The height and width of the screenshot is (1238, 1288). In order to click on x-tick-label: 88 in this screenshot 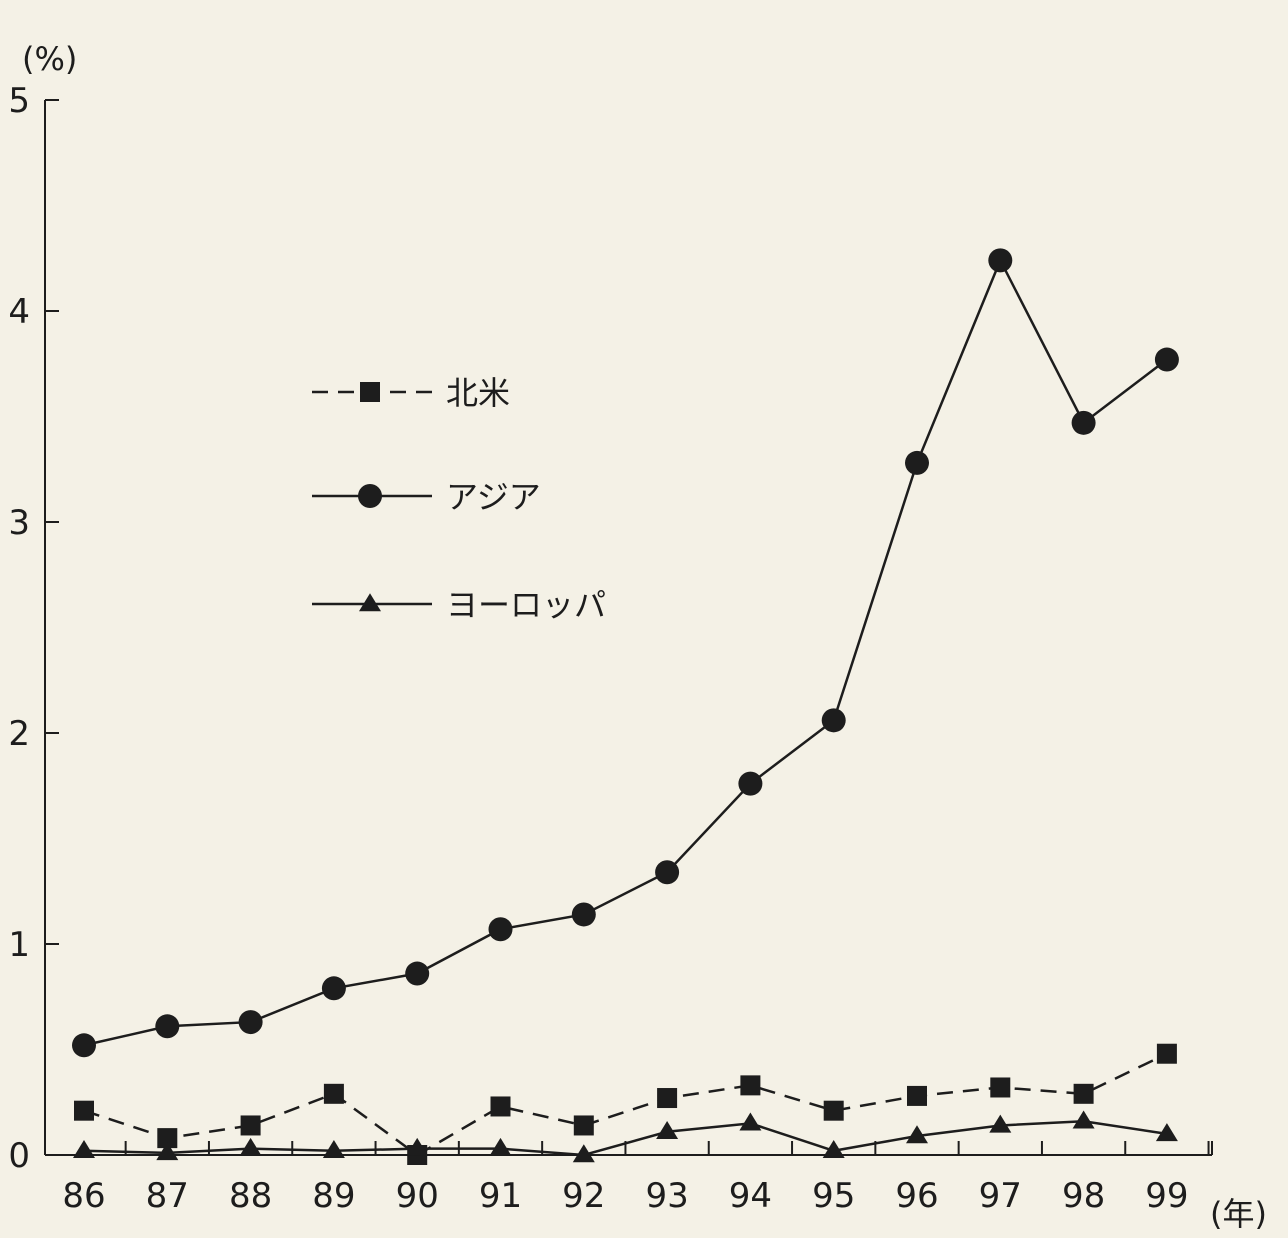, I will do `click(250, 1196)`.